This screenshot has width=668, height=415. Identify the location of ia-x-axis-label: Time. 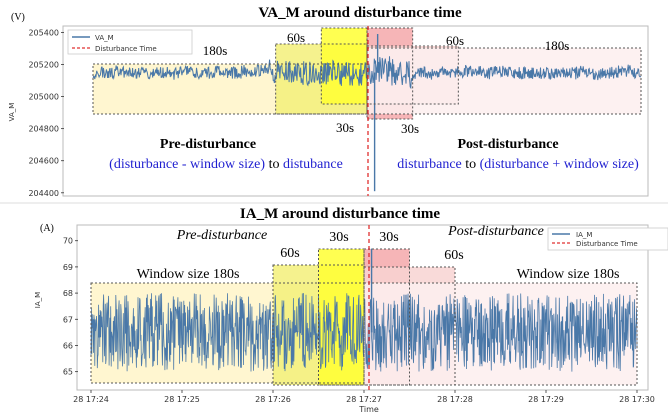
(368, 409).